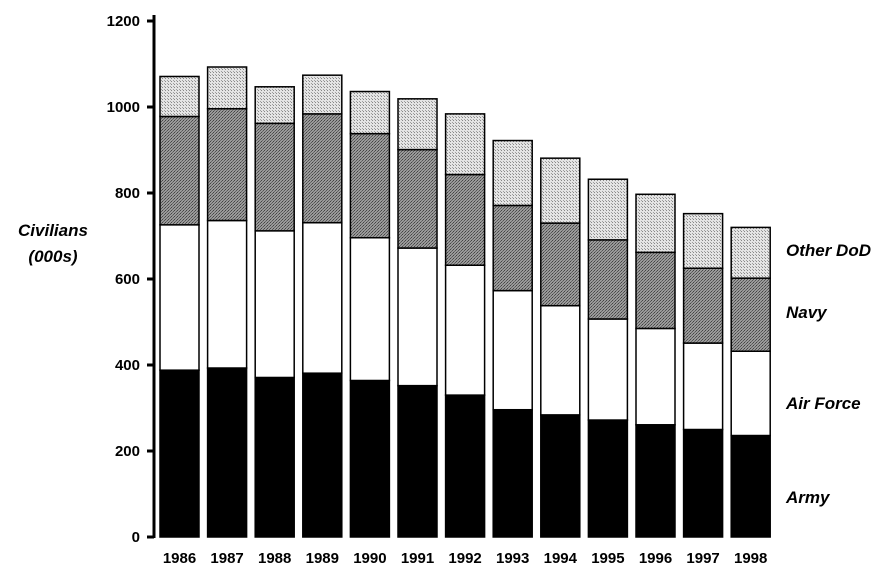  What do you see at coordinates (127, 193) in the screenshot?
I see `y-tick-label: 800` at bounding box center [127, 193].